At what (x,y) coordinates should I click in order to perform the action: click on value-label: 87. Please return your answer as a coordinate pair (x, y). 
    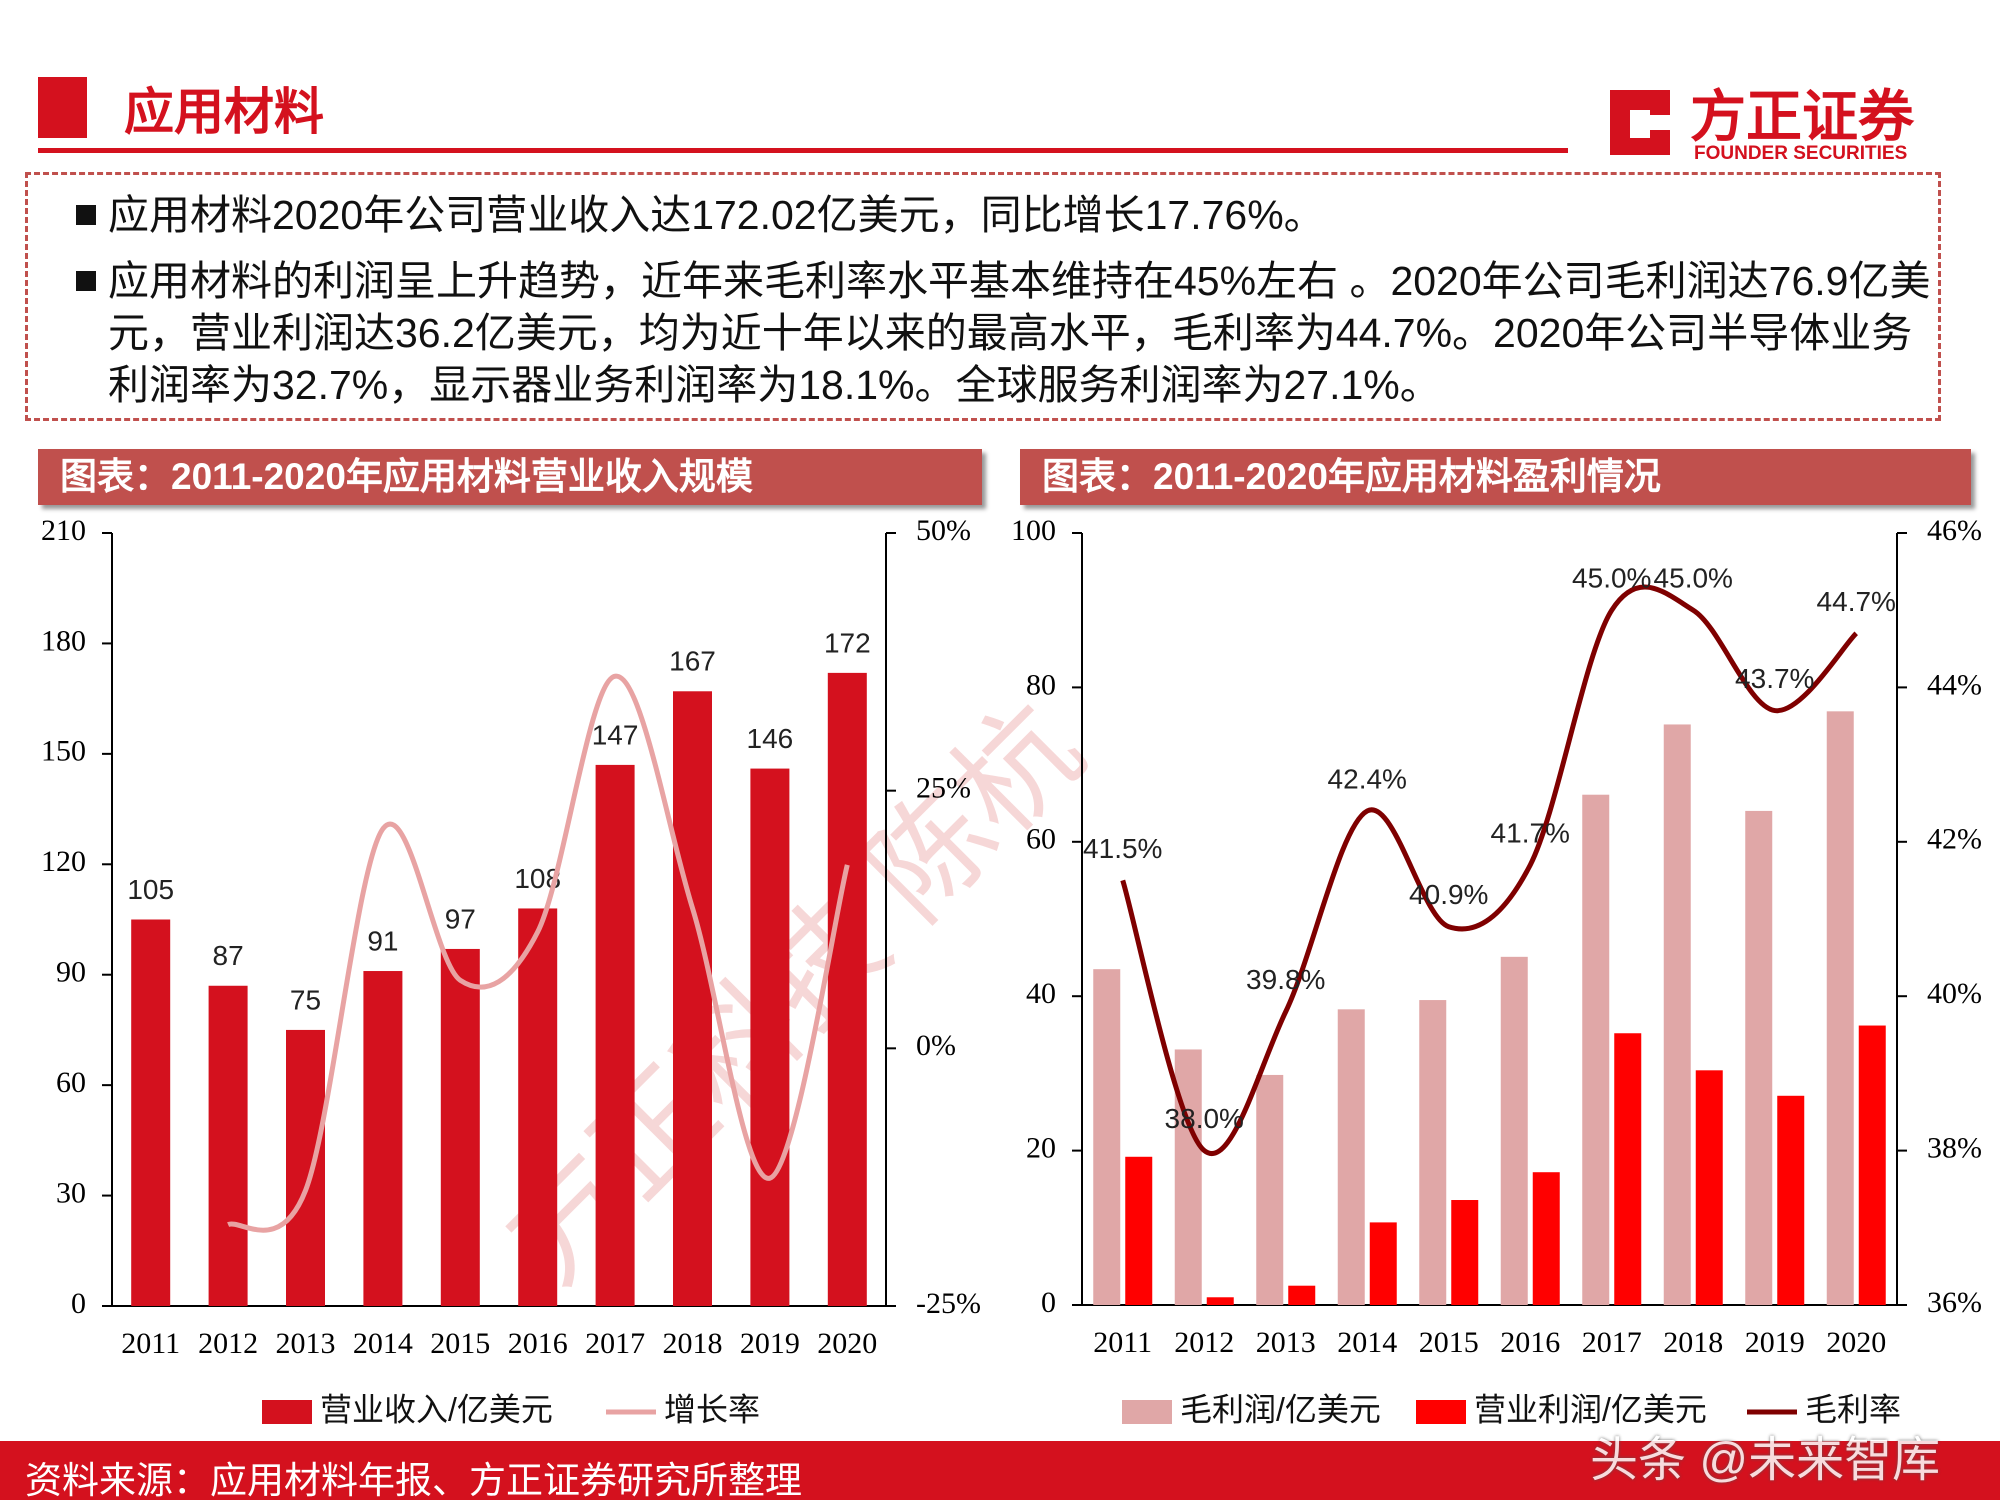
    Looking at the image, I should click on (228, 955).